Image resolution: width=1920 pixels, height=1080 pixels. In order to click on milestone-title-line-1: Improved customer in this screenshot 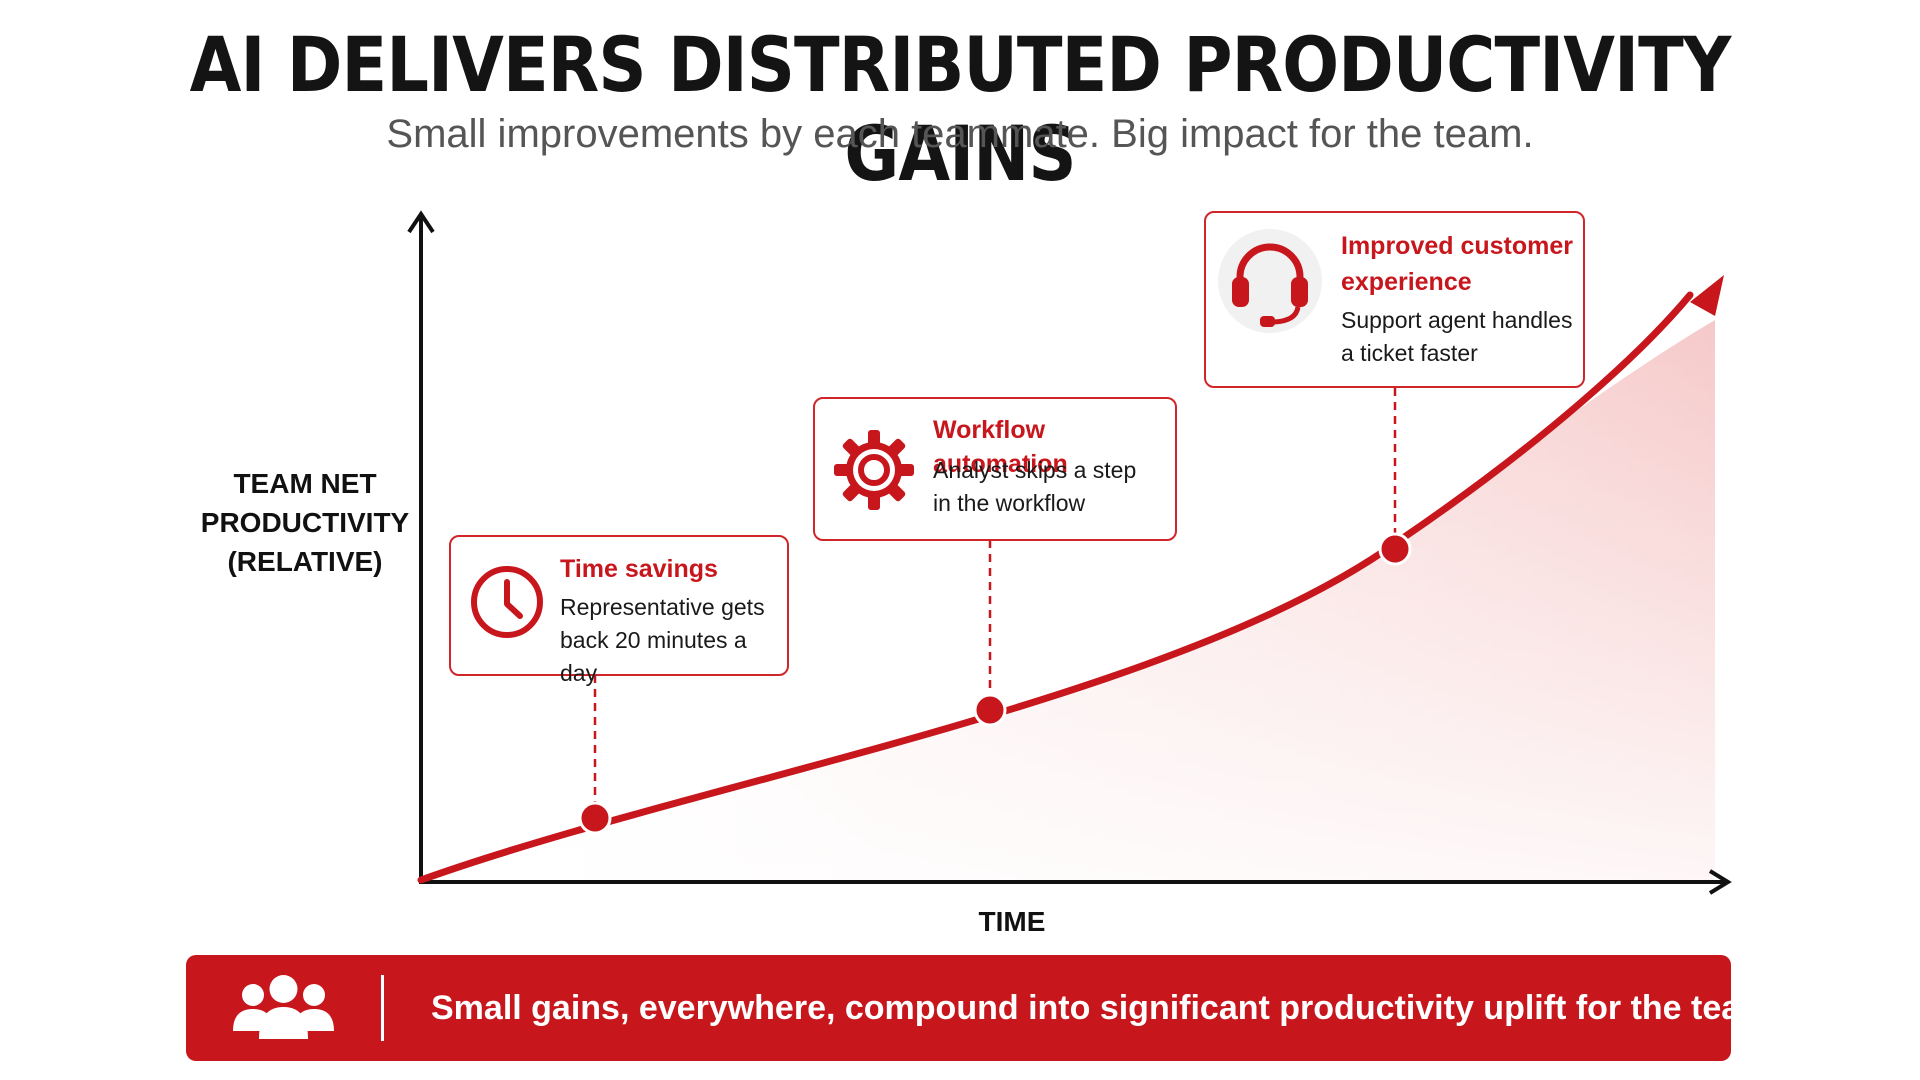, I will do `click(1457, 246)`.